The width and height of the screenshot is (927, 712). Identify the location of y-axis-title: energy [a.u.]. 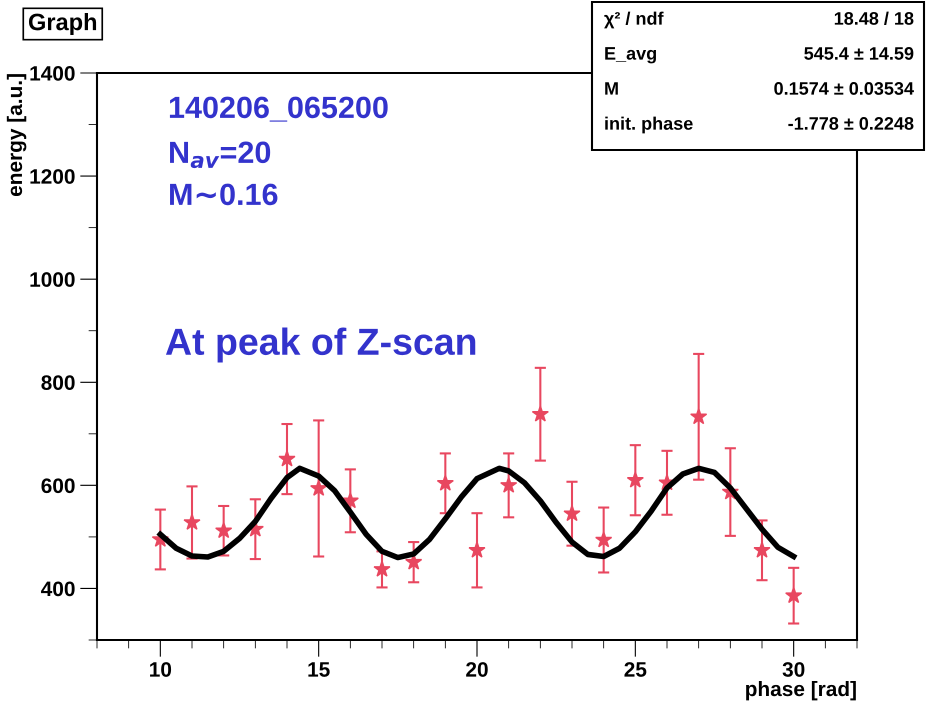
(16, 135).